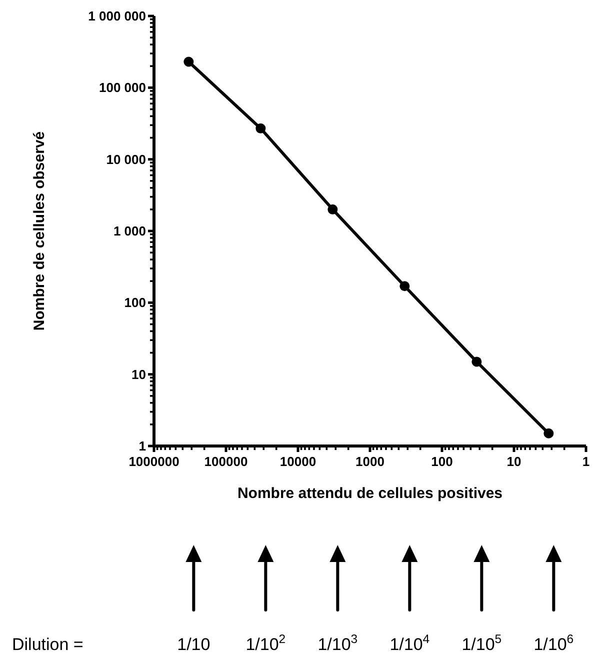 This screenshot has width=596, height=672. Describe the element at coordinates (514, 461) in the screenshot. I see `x-tick-label: 10` at that location.